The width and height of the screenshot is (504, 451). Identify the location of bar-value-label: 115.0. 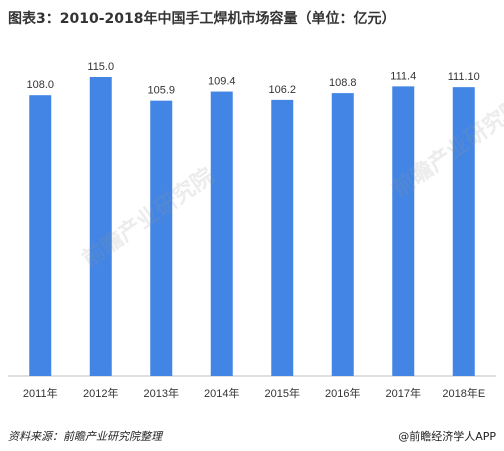
(100, 67).